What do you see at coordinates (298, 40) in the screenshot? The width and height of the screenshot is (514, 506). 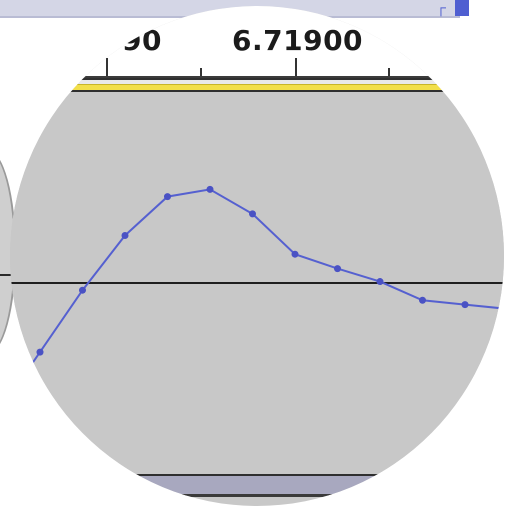 I see `ruler-label-right: 6.71900` at bounding box center [298, 40].